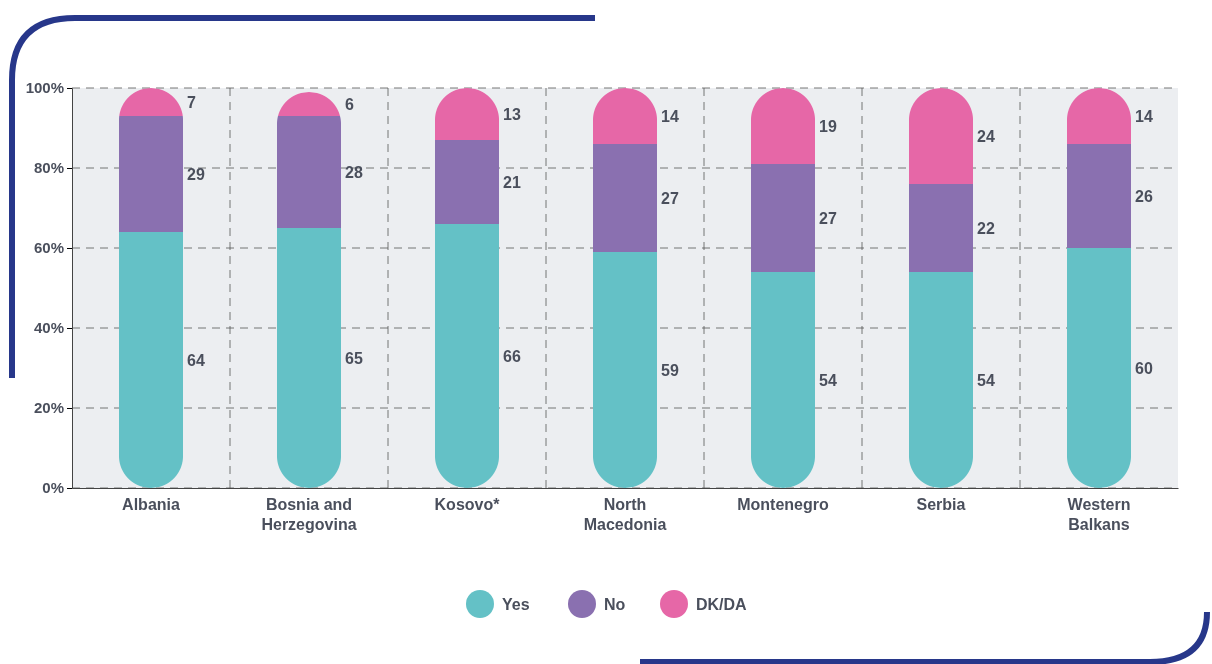 This screenshot has width=1212, height=664. What do you see at coordinates (722, 604) in the screenshot?
I see `legend-label: DK/DA` at bounding box center [722, 604].